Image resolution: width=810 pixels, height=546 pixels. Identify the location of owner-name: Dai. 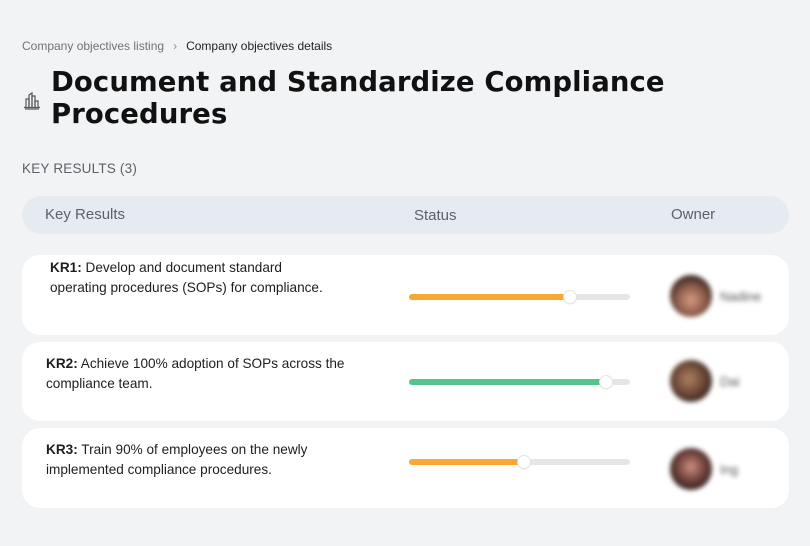
(730, 381).